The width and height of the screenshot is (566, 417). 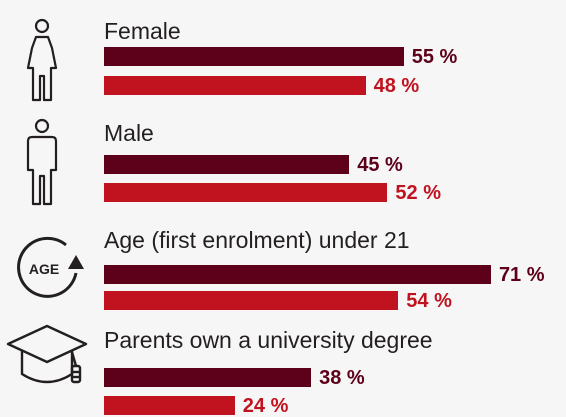 What do you see at coordinates (42, 162) in the screenshot?
I see `male-icon` at bounding box center [42, 162].